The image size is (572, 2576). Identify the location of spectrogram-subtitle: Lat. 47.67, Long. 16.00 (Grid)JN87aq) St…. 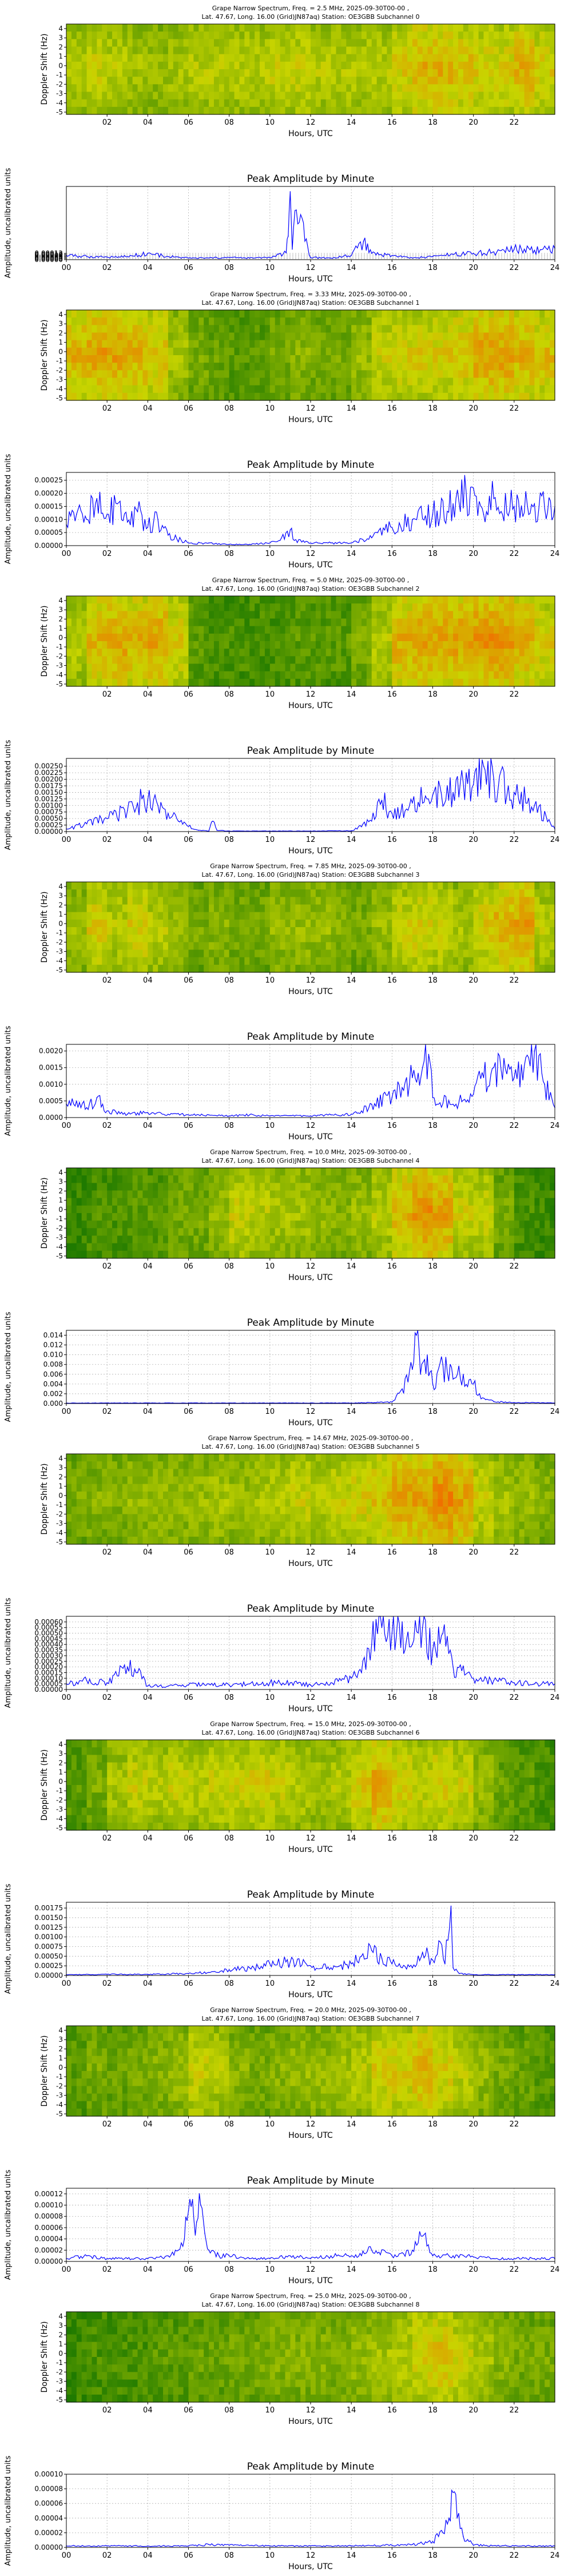
(311, 303).